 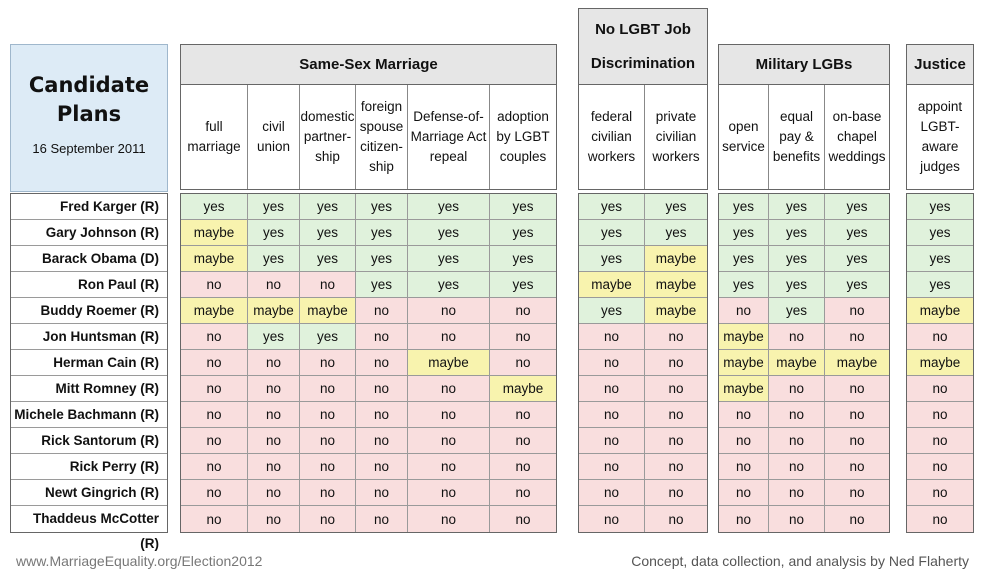 What do you see at coordinates (857, 136) in the screenshot?
I see `column-header: on-base chapel weddings` at bounding box center [857, 136].